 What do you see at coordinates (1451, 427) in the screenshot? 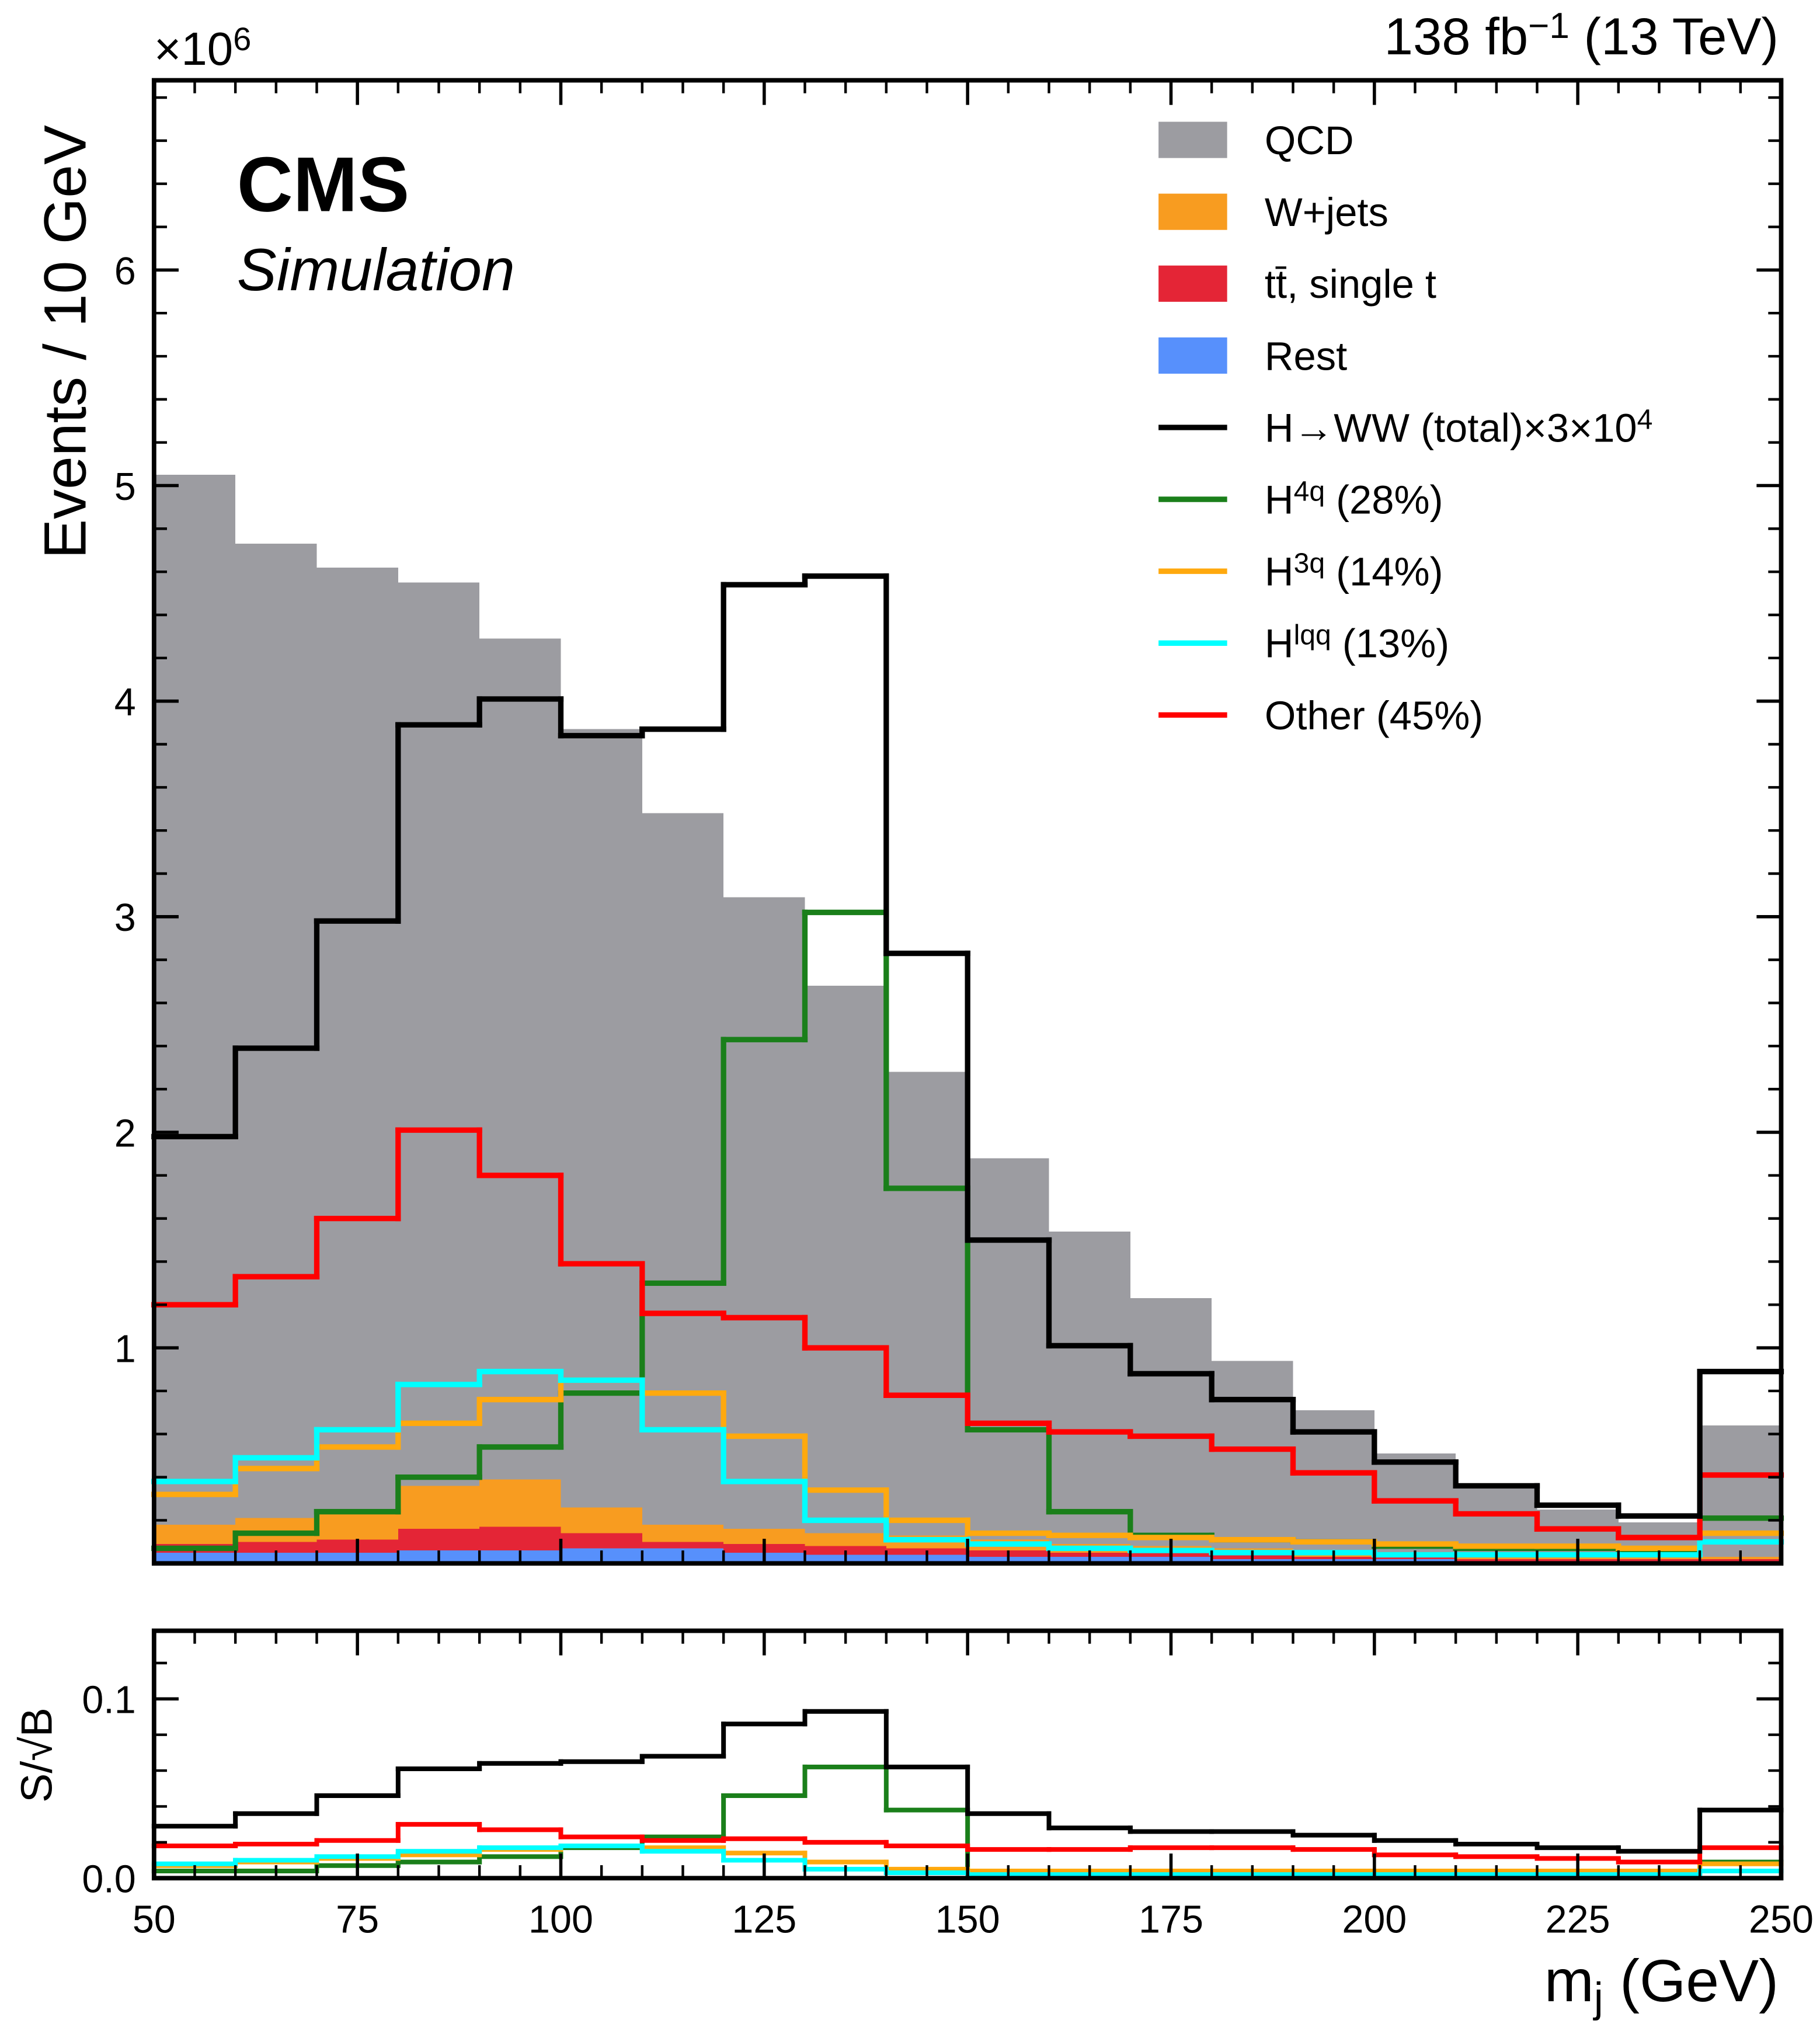
I see `text-part: H→WW (total)×3×10` at bounding box center [1451, 427].